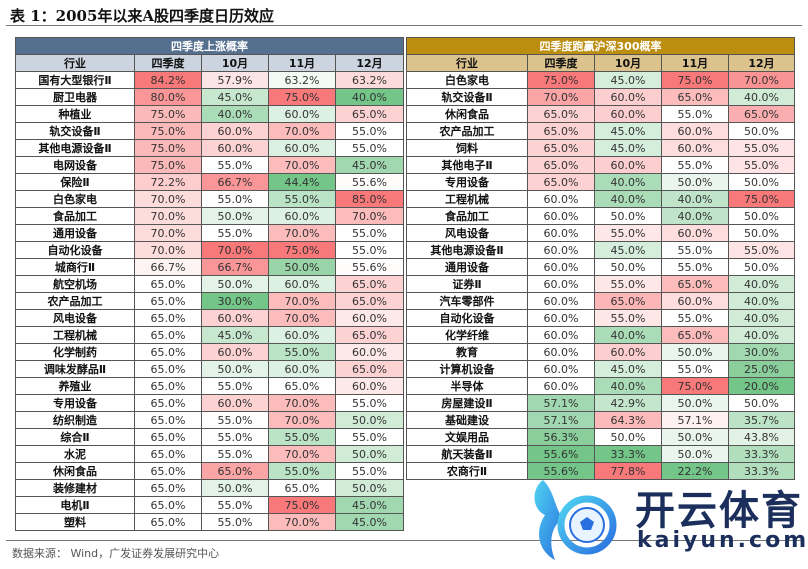  Describe the element at coordinates (467, 386) in the screenshot. I see `industry-cell: 半导体` at that location.